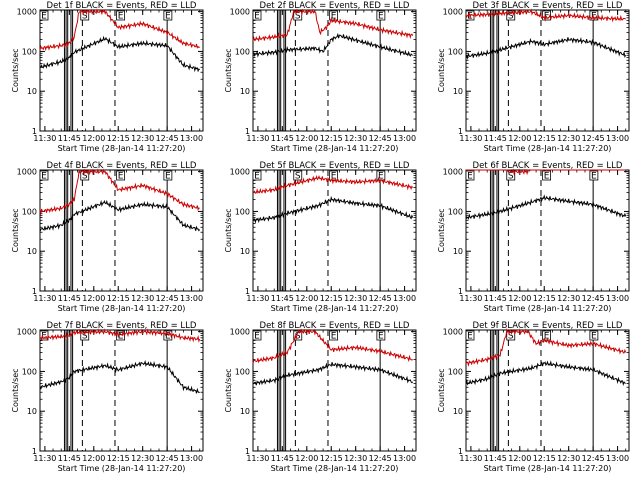 The width and height of the screenshot is (640, 480). Describe the element at coordinates (335, 6) in the screenshot. I see `chart-title: Det 2f BLACK = Events, RED = LLD` at that location.